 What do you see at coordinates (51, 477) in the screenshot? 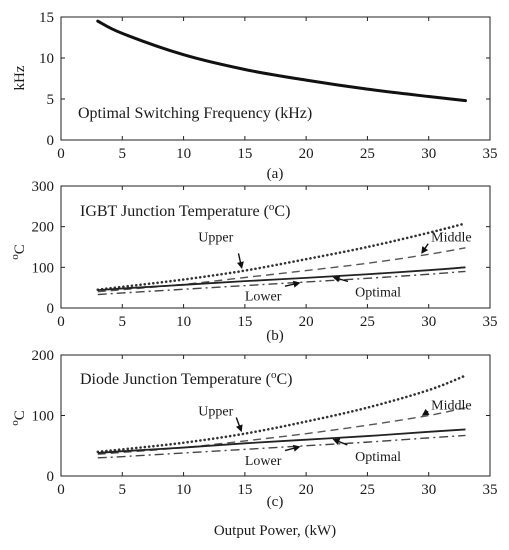
I see `panel-c-ytick-label: 0` at bounding box center [51, 477].